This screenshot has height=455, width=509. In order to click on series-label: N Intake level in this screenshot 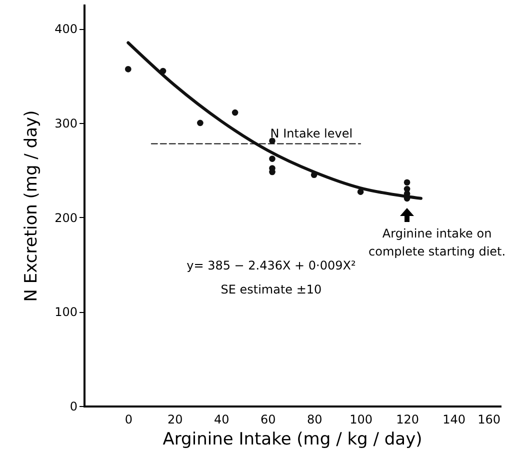, I will do `click(311, 133)`.